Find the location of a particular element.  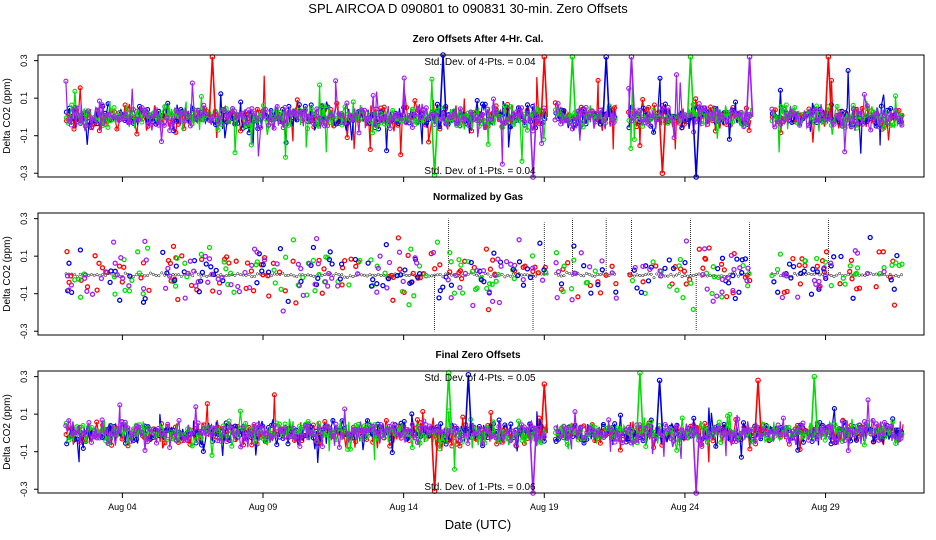

y-tick-label: 0.3 is located at coordinates (24, 60).